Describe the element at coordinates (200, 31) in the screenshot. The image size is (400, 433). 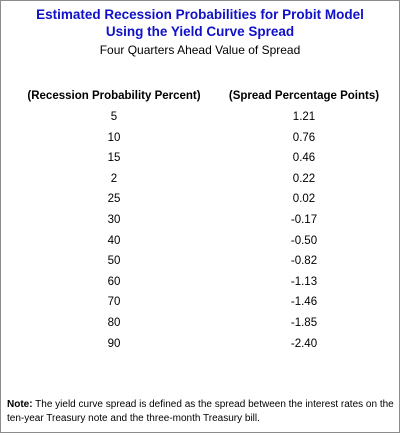
I see `title-line: Using the Yield Curve Spread` at that location.